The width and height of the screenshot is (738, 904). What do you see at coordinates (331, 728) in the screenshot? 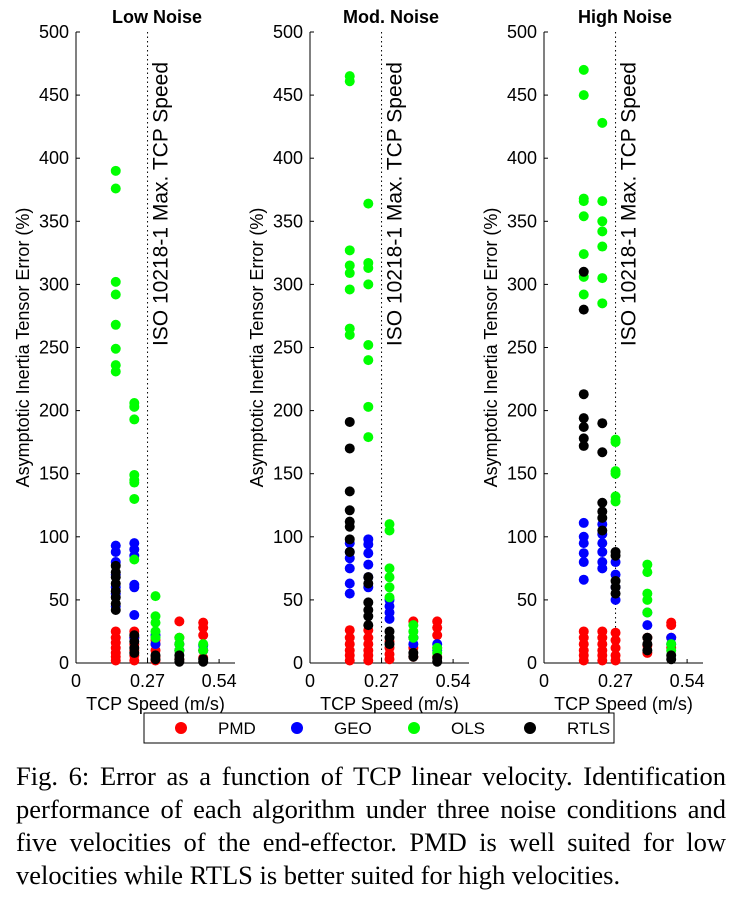
I see `legend-item-geo: GEO` at bounding box center [331, 728].